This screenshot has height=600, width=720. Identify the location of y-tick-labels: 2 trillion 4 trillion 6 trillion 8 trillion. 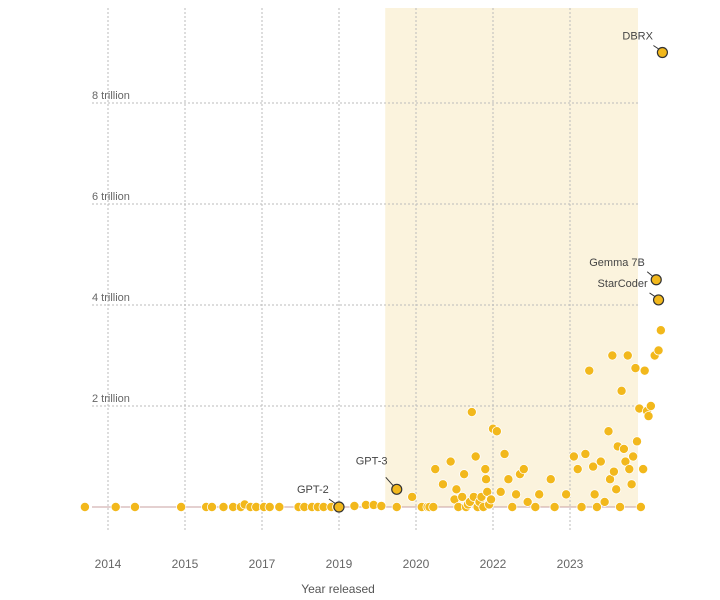
(111, 247).